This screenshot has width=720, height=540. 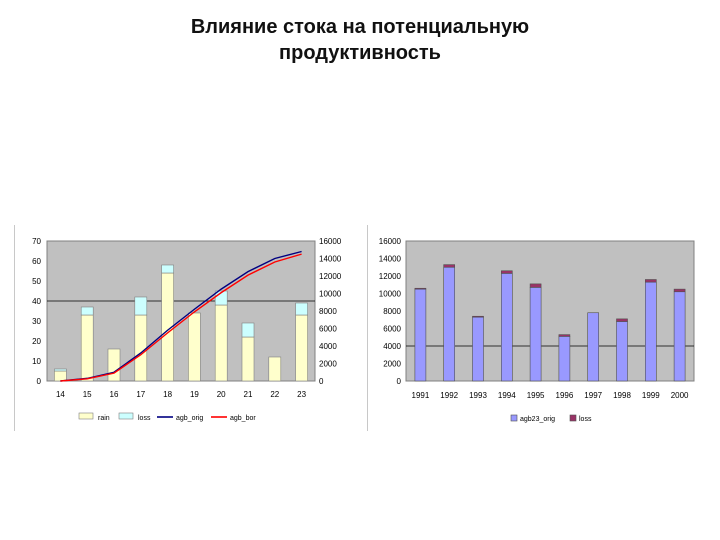 I want to click on y-right-tick-label: 0, so click(x=321, y=381).